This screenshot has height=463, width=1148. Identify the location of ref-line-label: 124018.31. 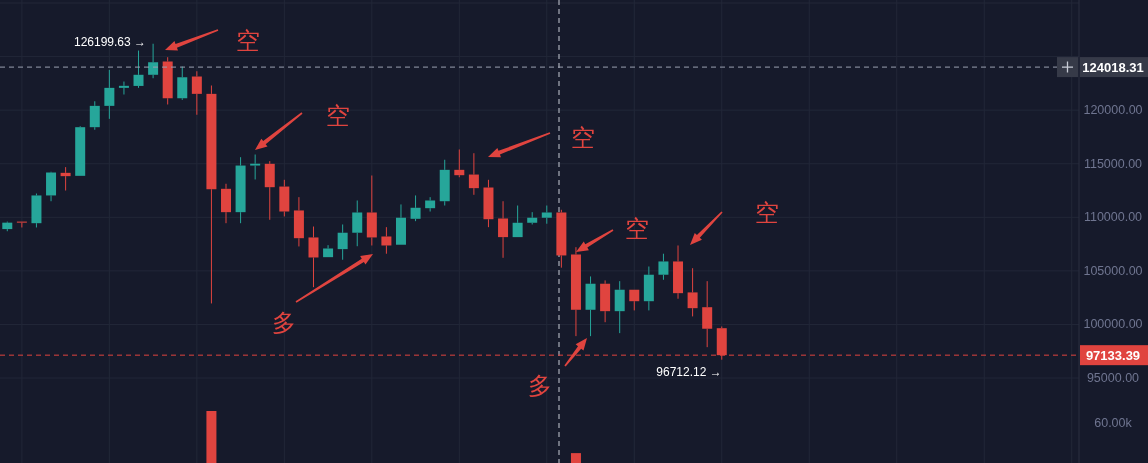
(1113, 68).